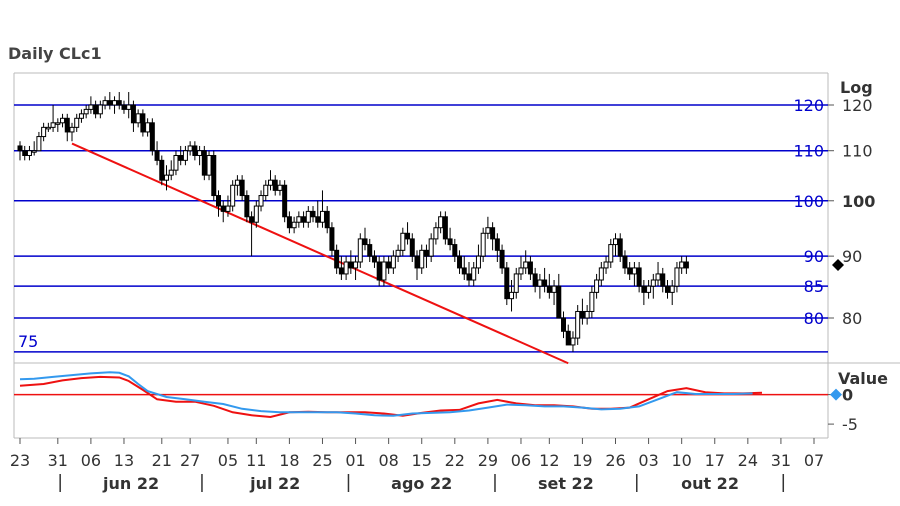  I want to click on x-tick-label: 21, so click(162, 460).